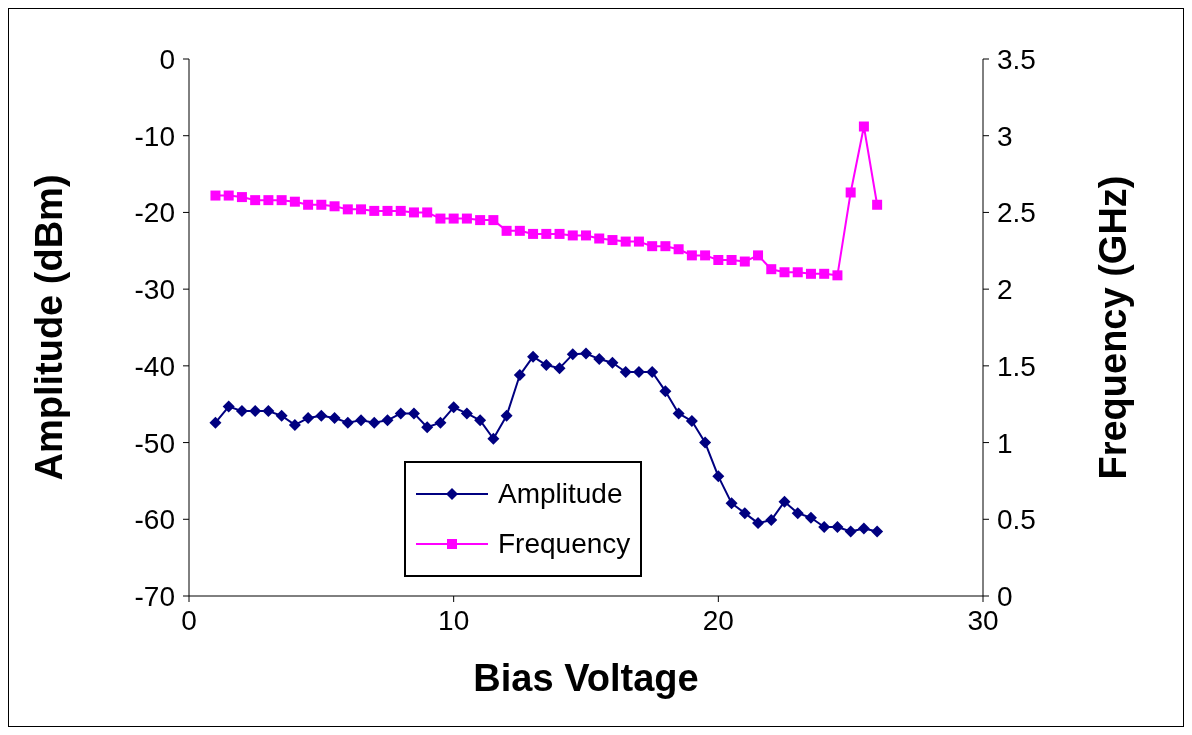  What do you see at coordinates (154, 290) in the screenshot?
I see `y-tick-label: -30` at bounding box center [154, 290].